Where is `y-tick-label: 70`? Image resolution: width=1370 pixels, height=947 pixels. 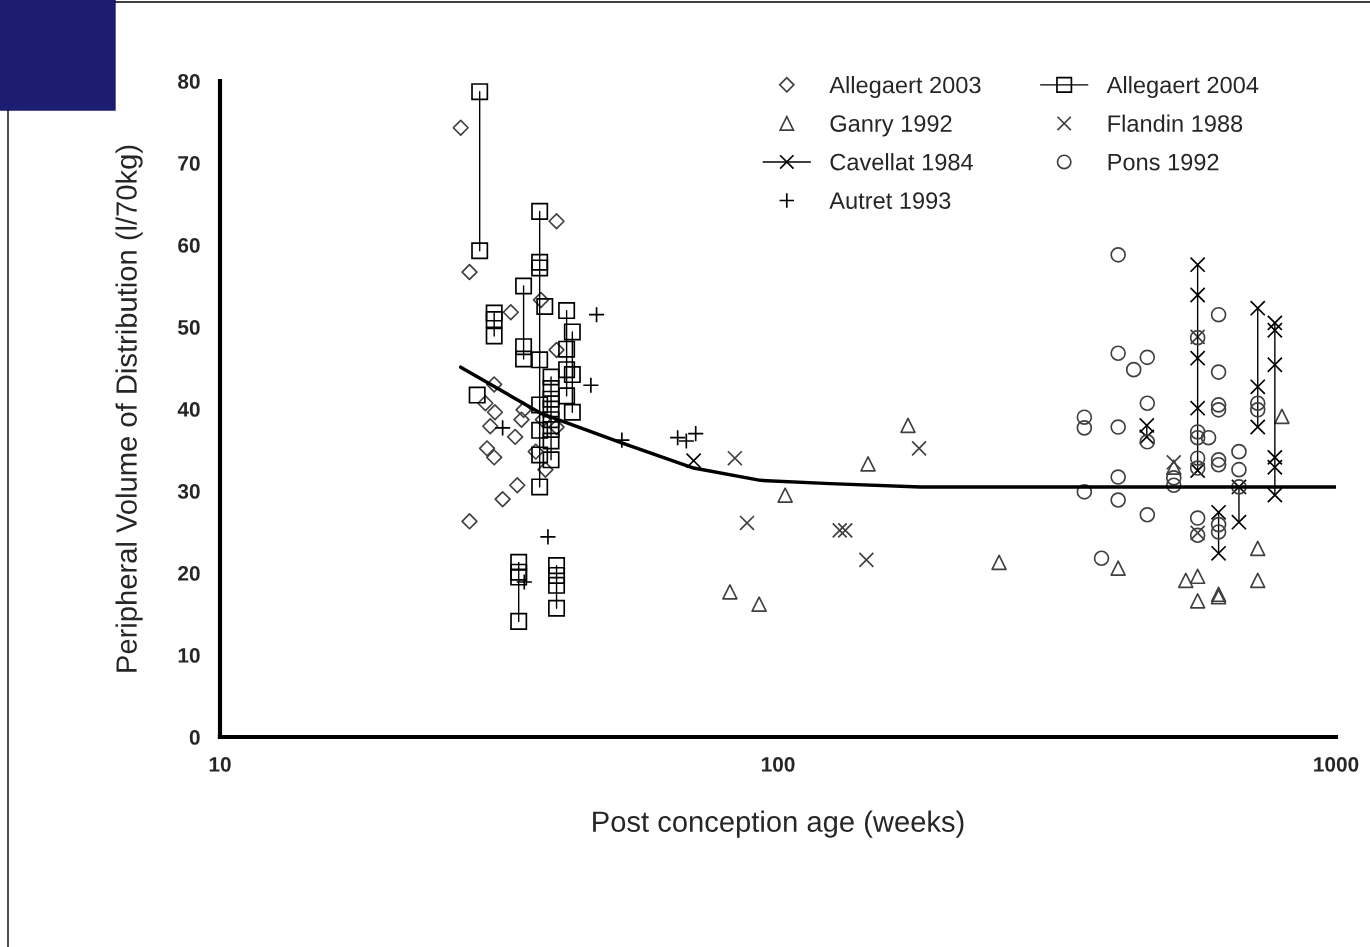 y-tick-label: 70 is located at coordinates (189, 163).